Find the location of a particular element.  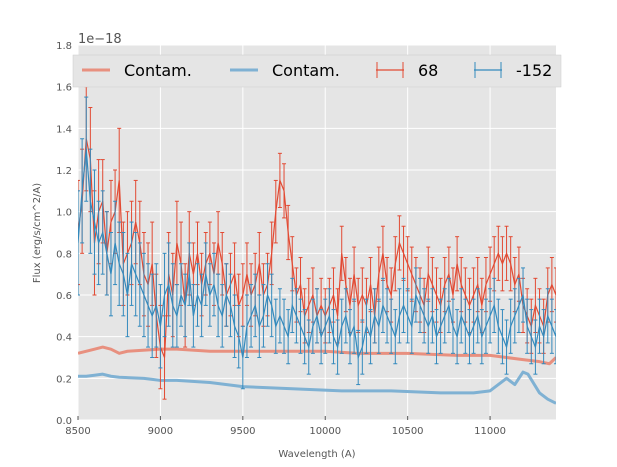

y-tick-label: 0.2 is located at coordinates (64, 379).